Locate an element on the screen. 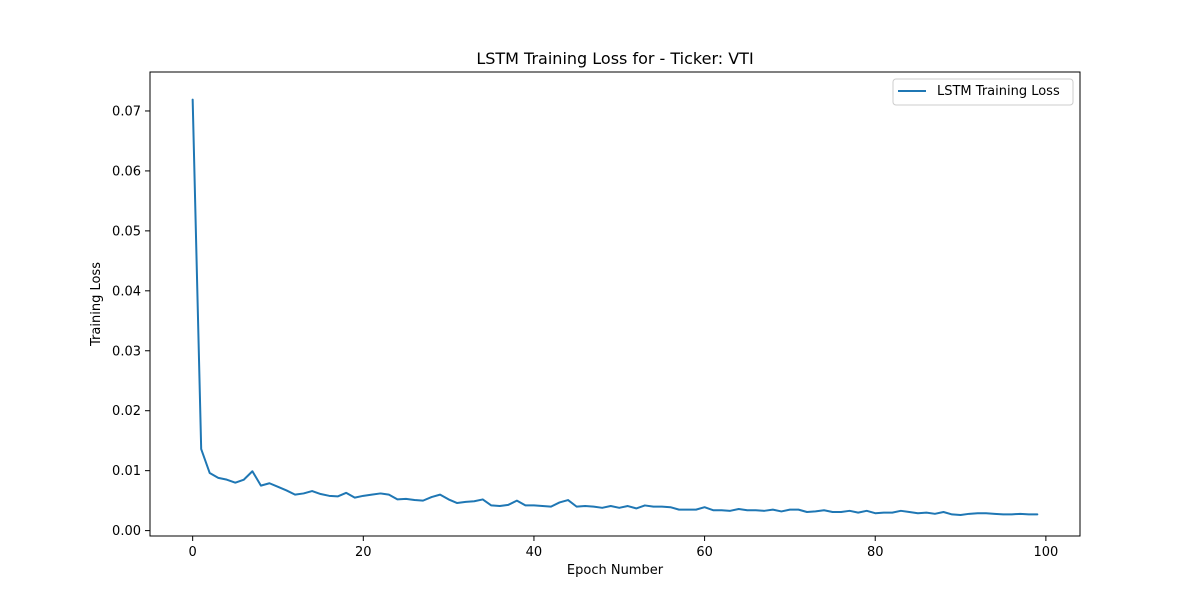 This screenshot has width=1200, height=600. y-tick-label: 0.01 is located at coordinates (126, 471).